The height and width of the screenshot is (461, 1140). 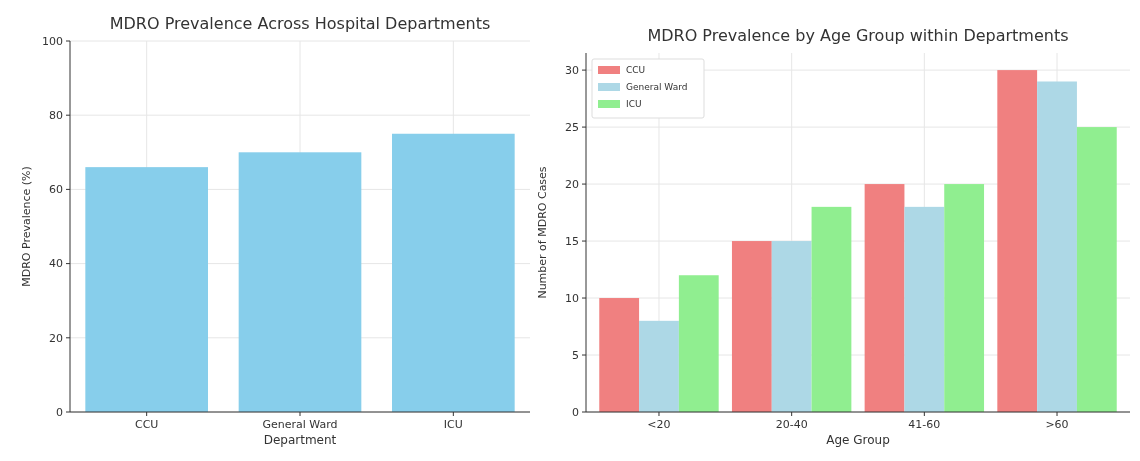 What do you see at coordinates (657, 87) in the screenshot?
I see `legend-label: General Ward` at bounding box center [657, 87].